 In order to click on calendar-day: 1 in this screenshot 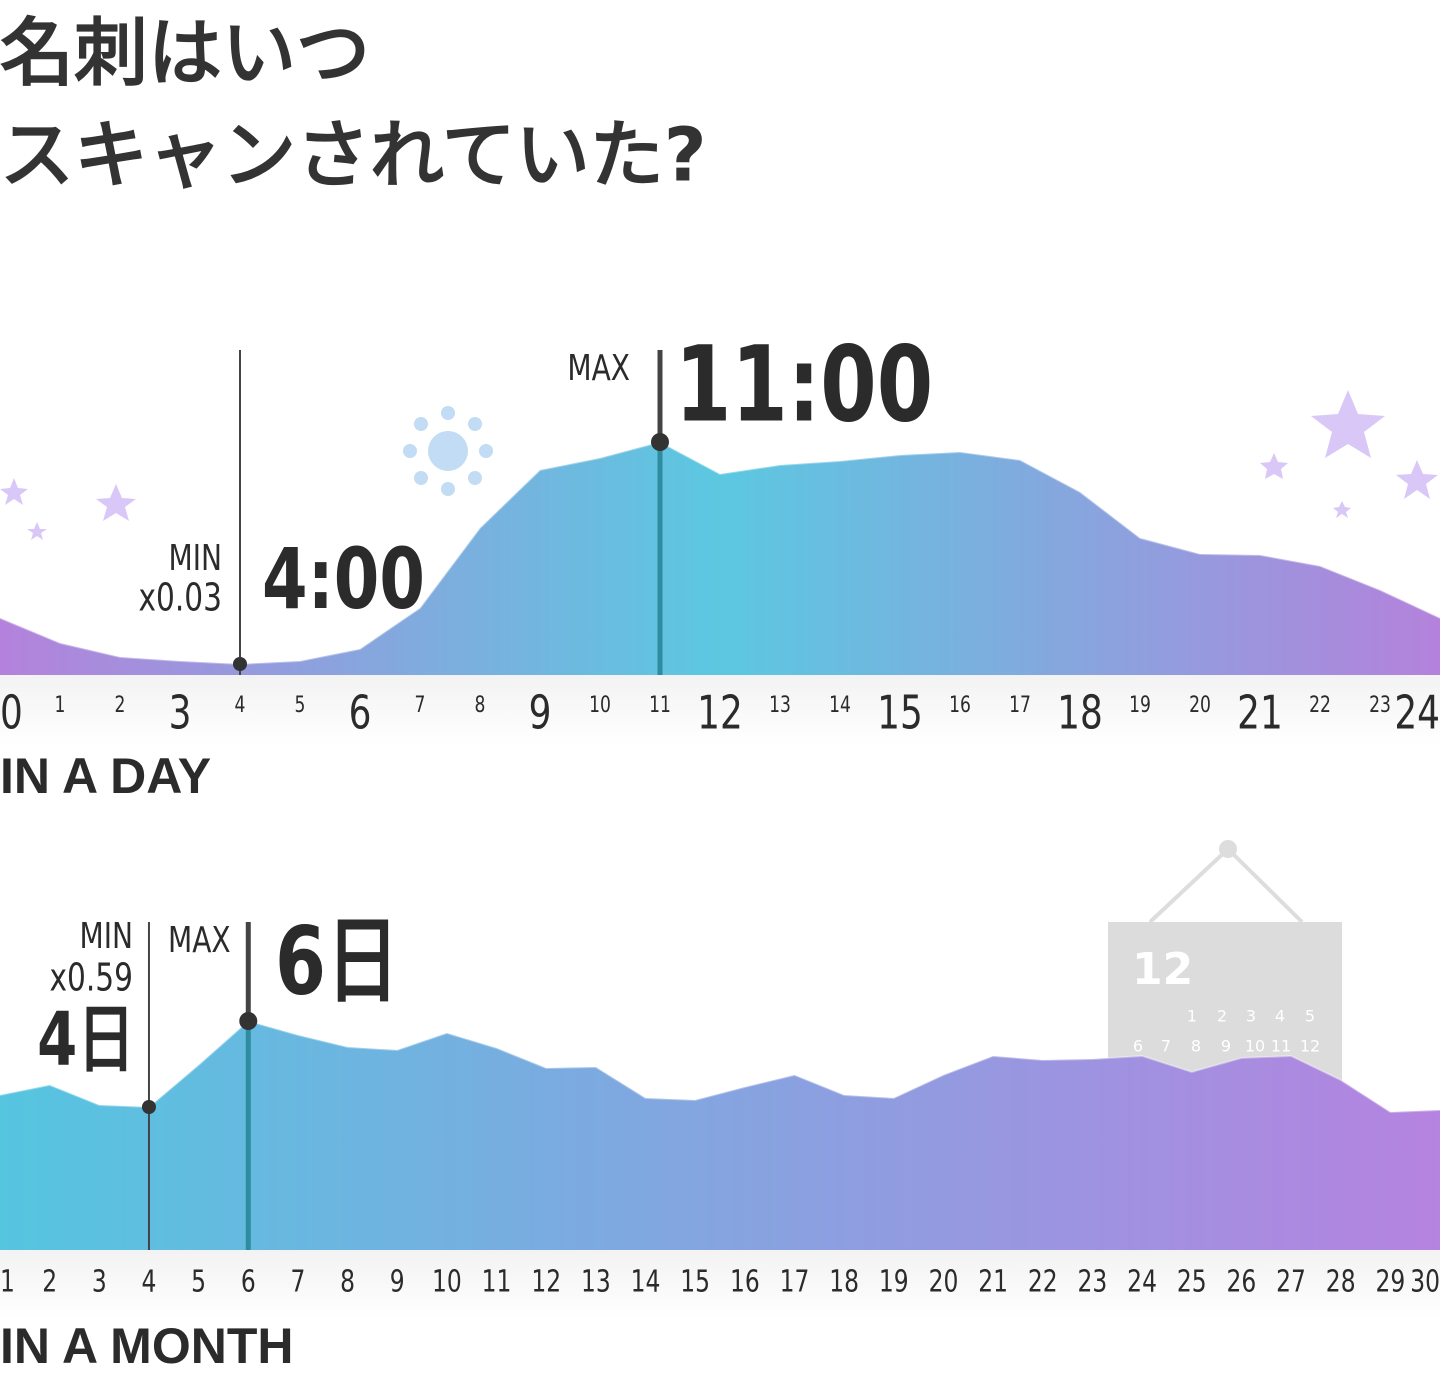, I will do `click(1192, 1016)`.